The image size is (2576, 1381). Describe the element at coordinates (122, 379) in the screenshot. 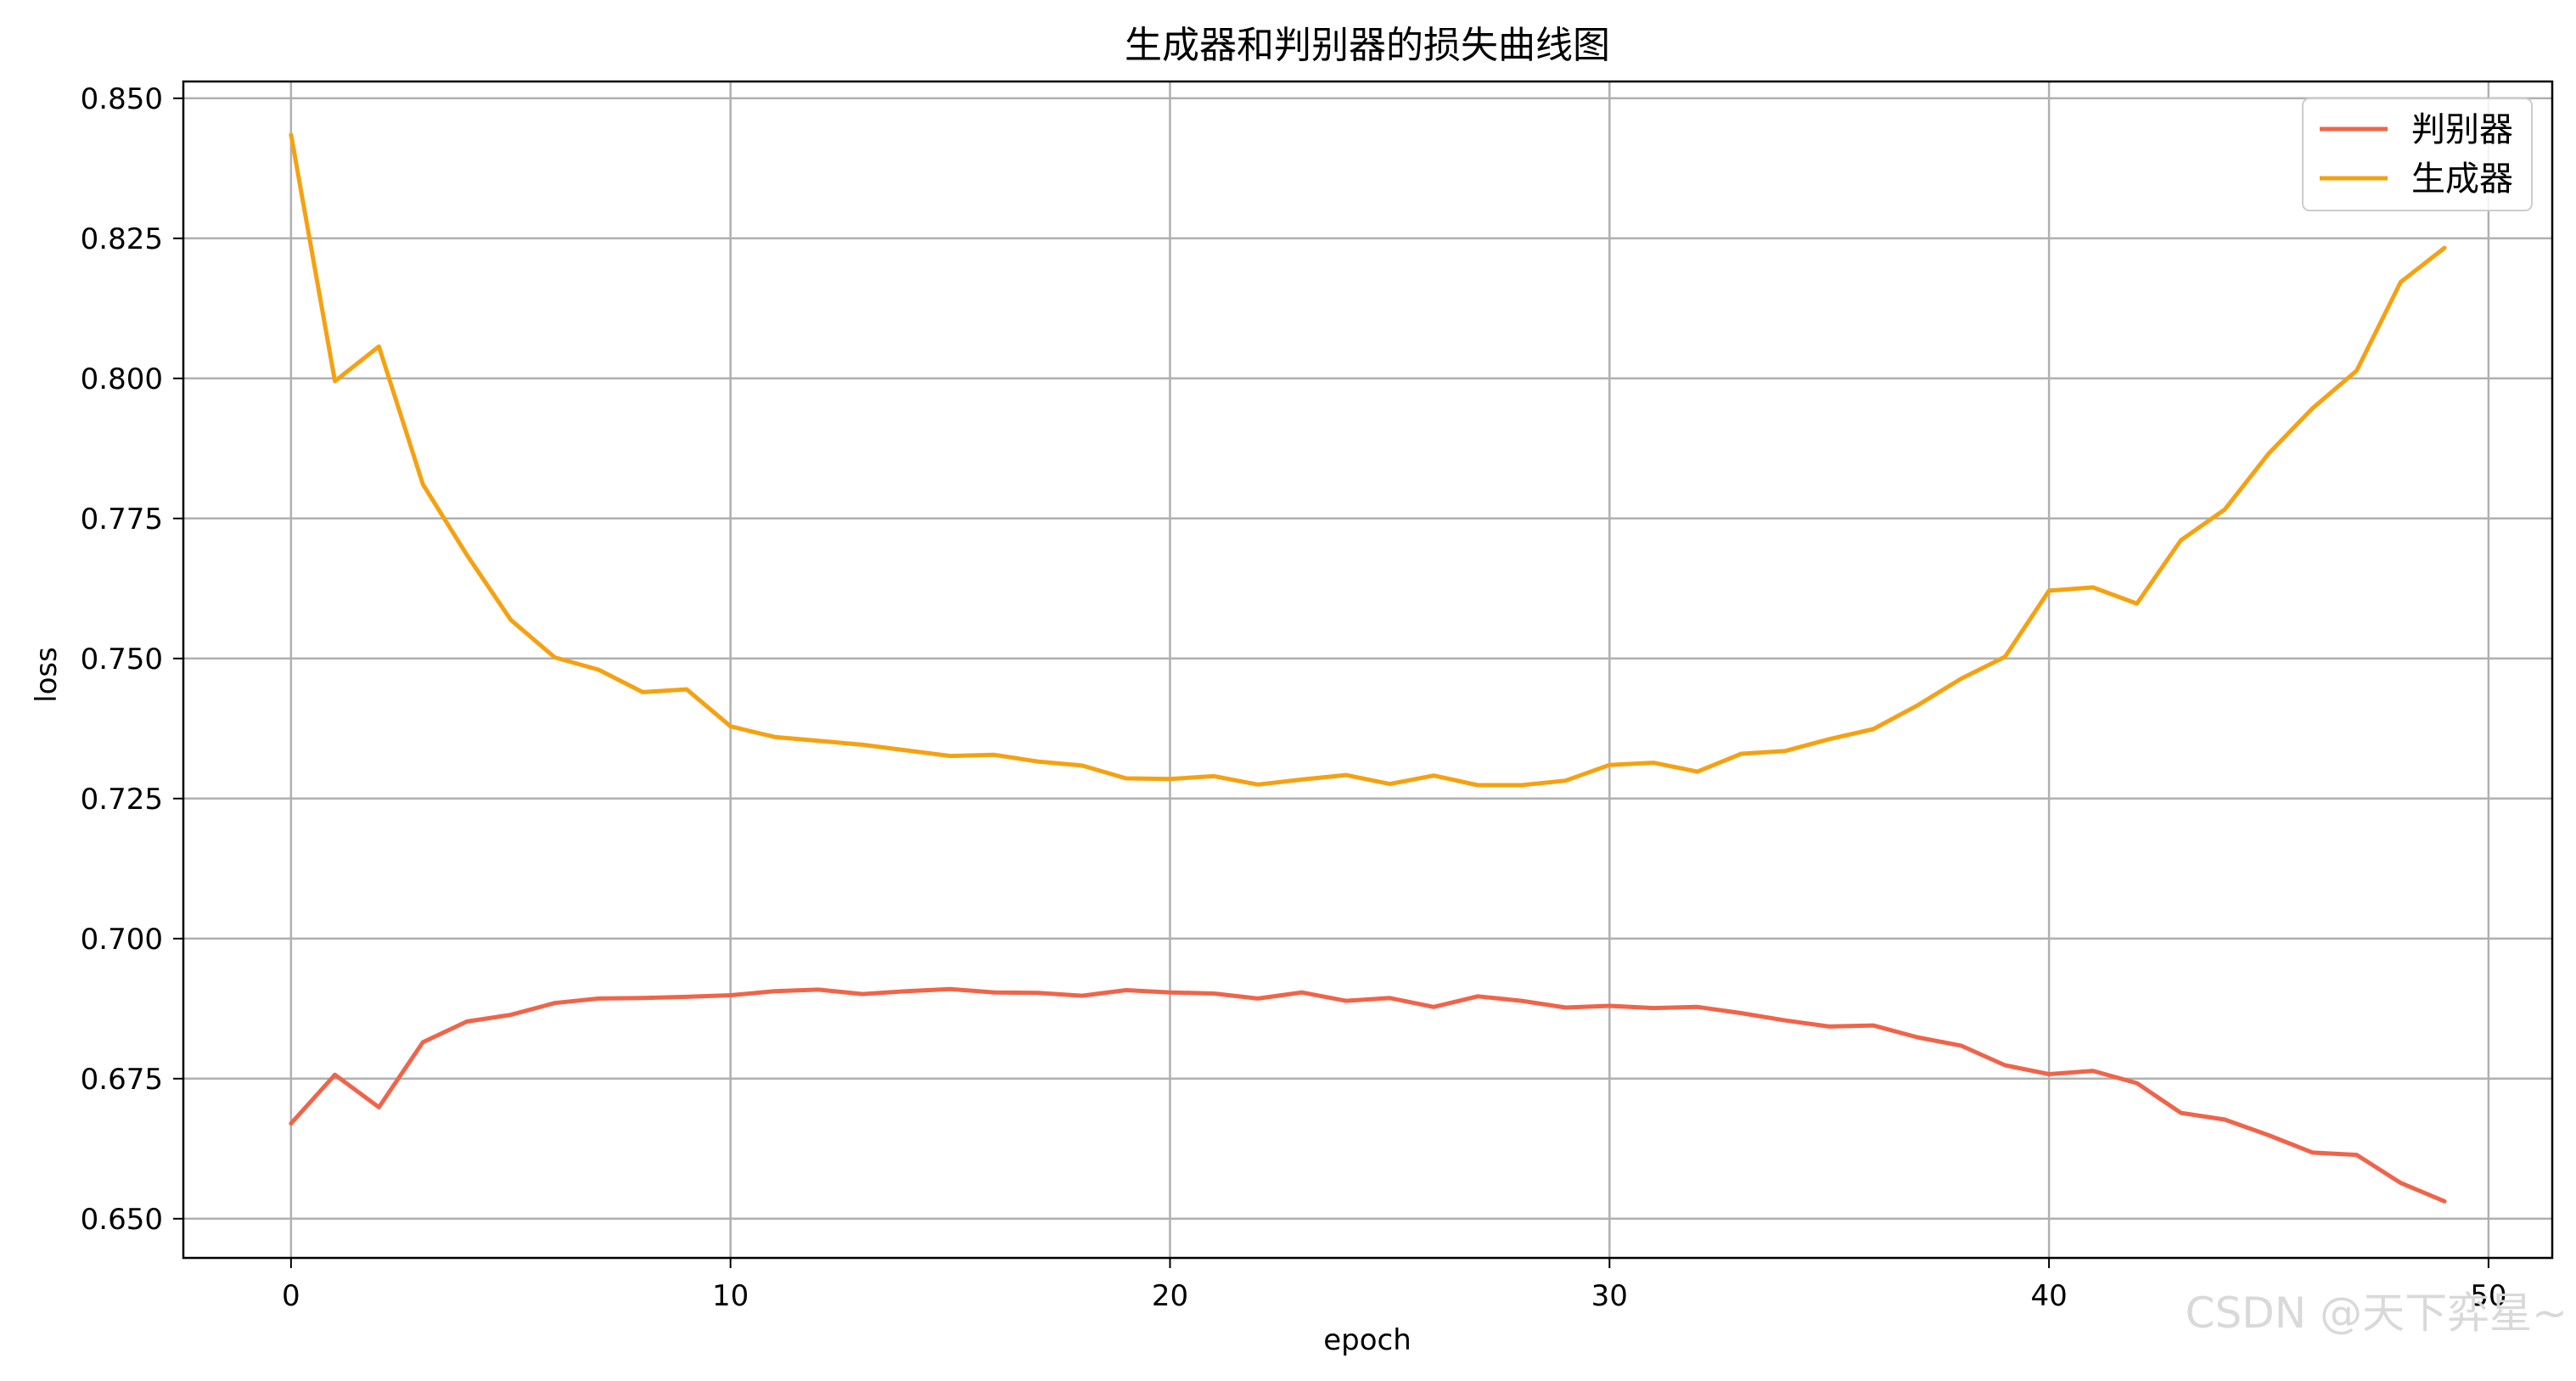

I see `y-tick-label: 0.800` at that location.